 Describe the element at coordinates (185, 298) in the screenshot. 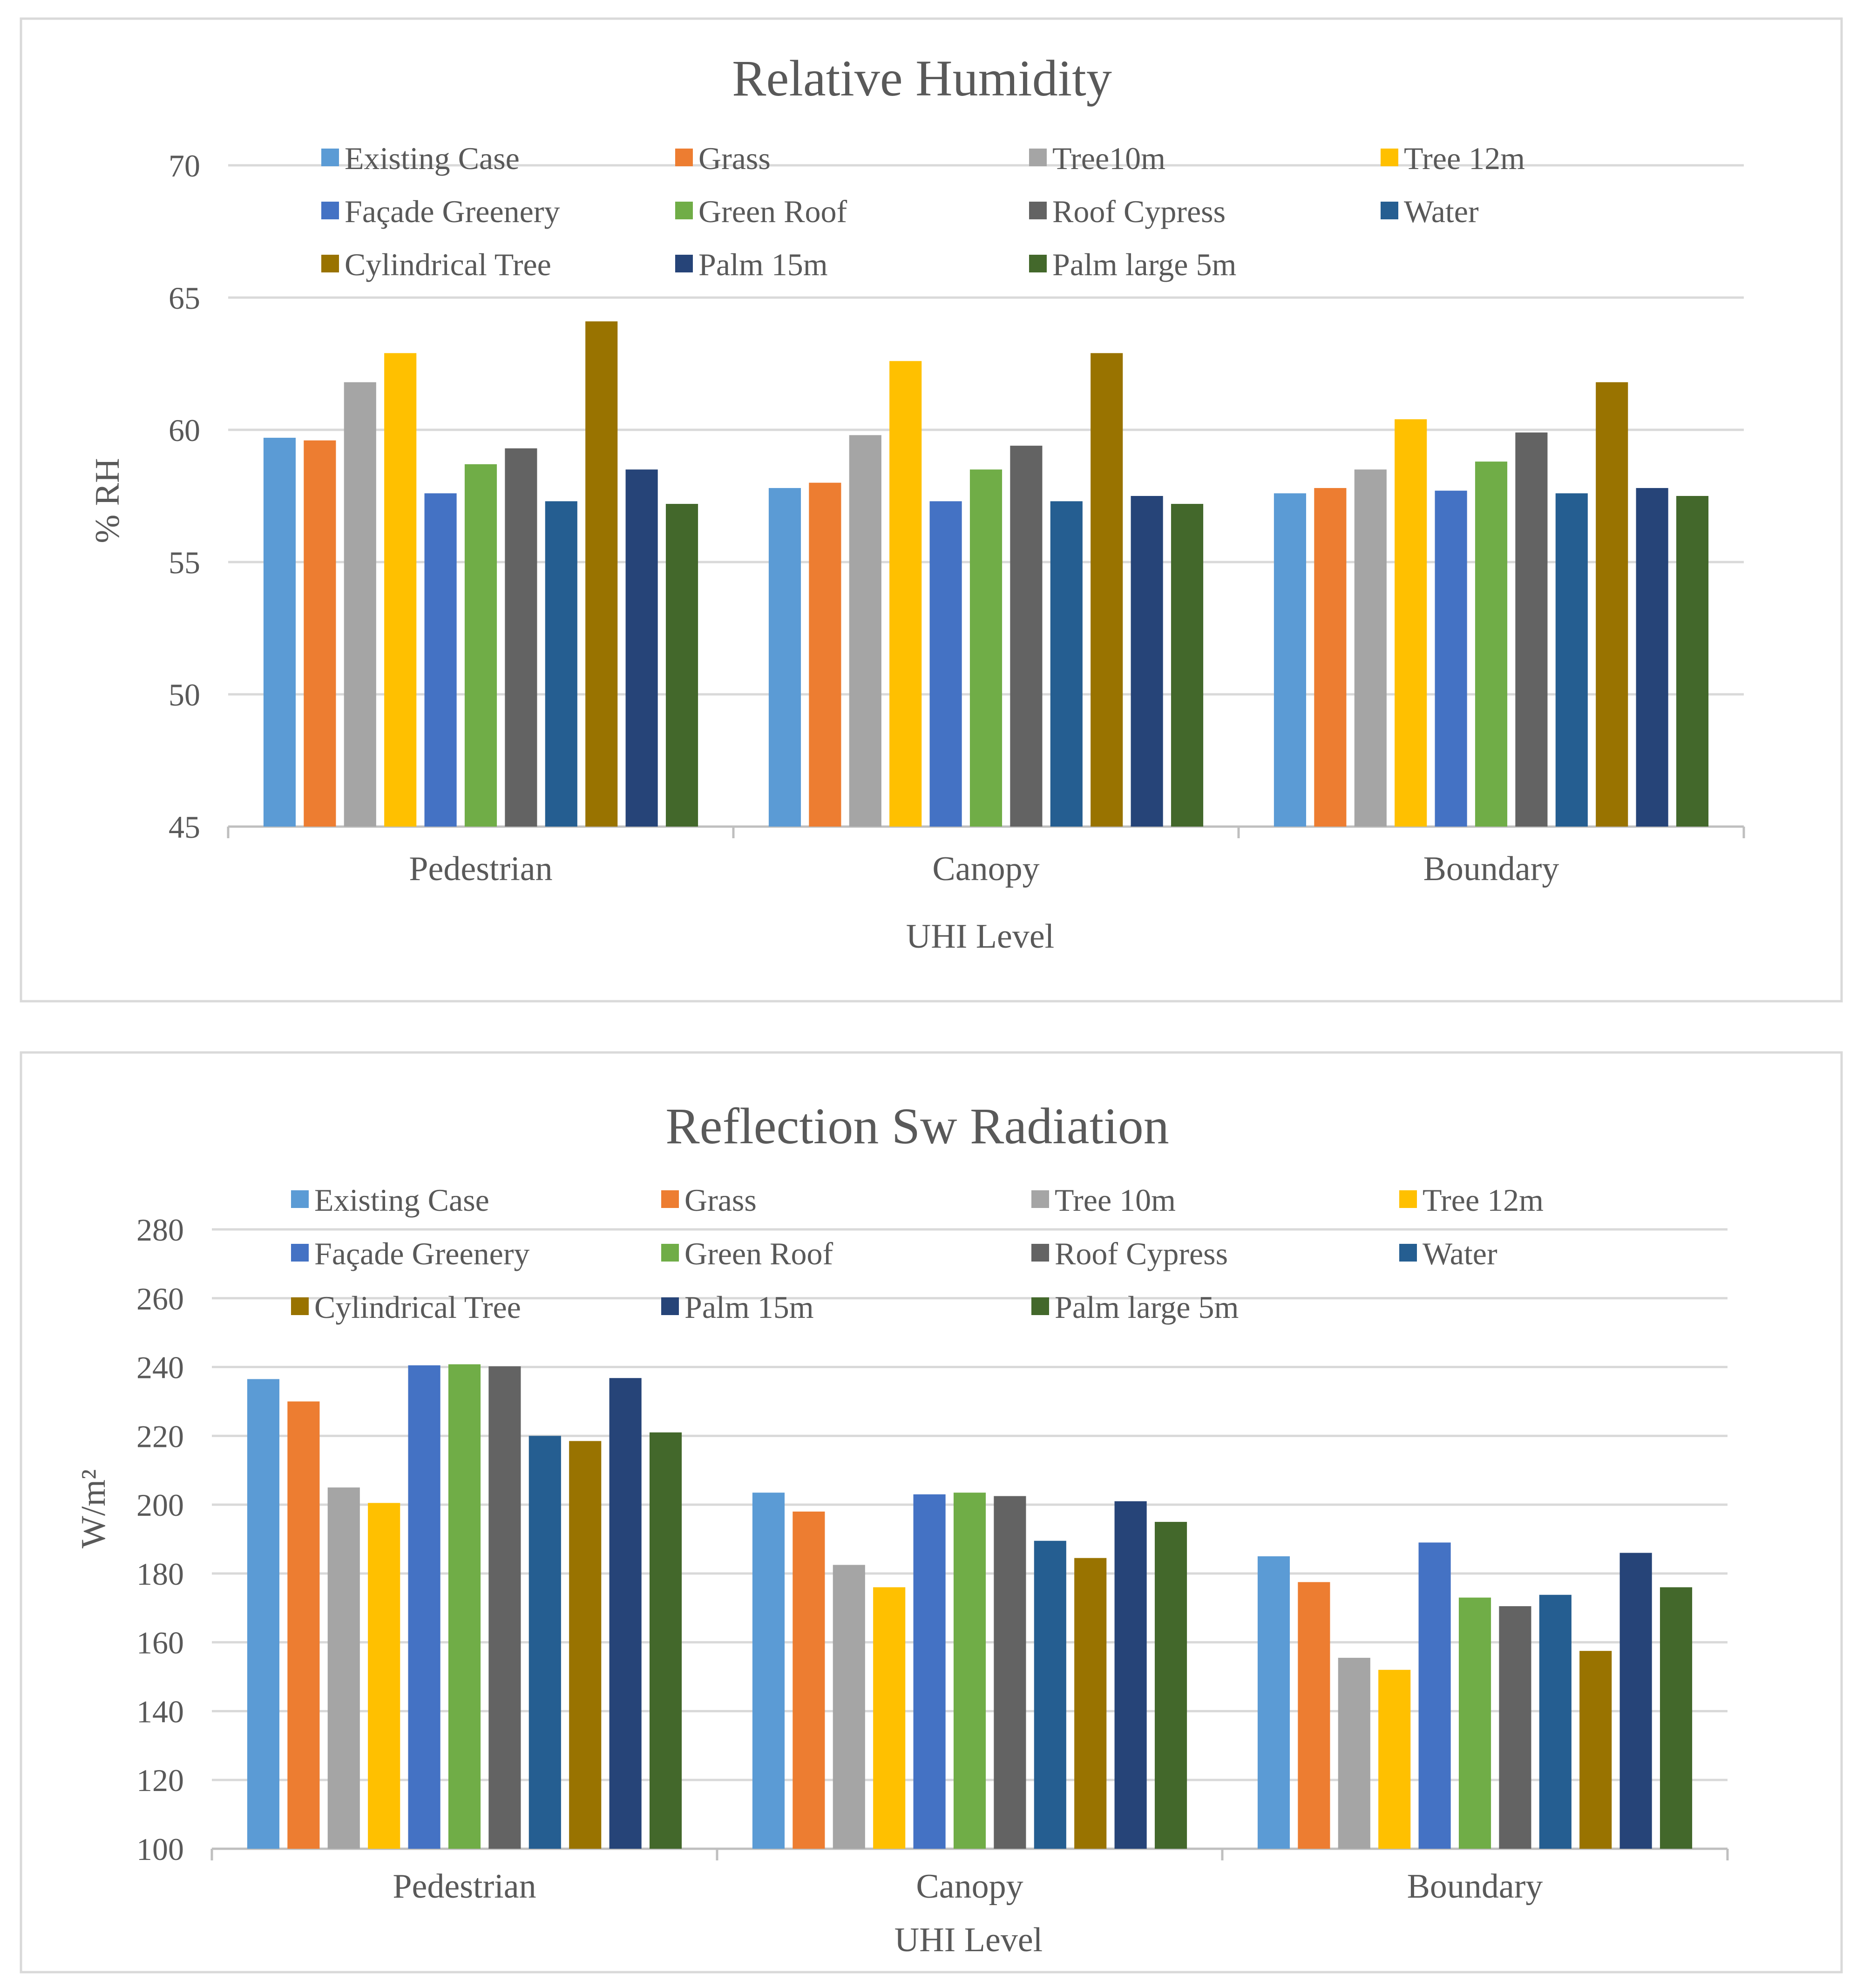

I see `y-tick-label: 65` at that location.